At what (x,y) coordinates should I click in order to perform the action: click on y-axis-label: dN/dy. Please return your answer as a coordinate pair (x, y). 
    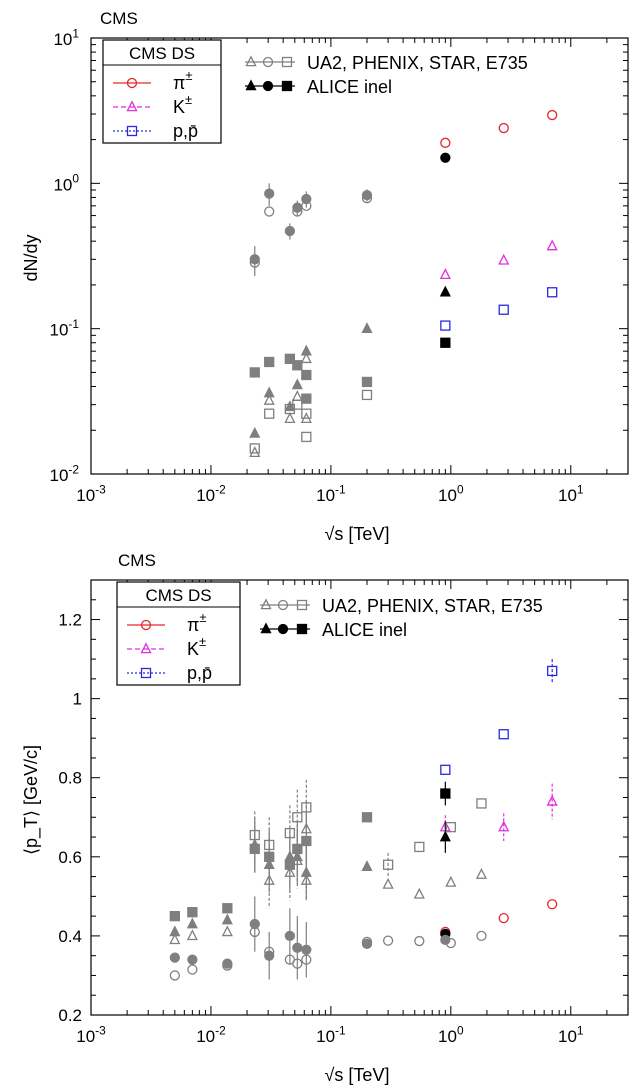
    Looking at the image, I should click on (31, 257).